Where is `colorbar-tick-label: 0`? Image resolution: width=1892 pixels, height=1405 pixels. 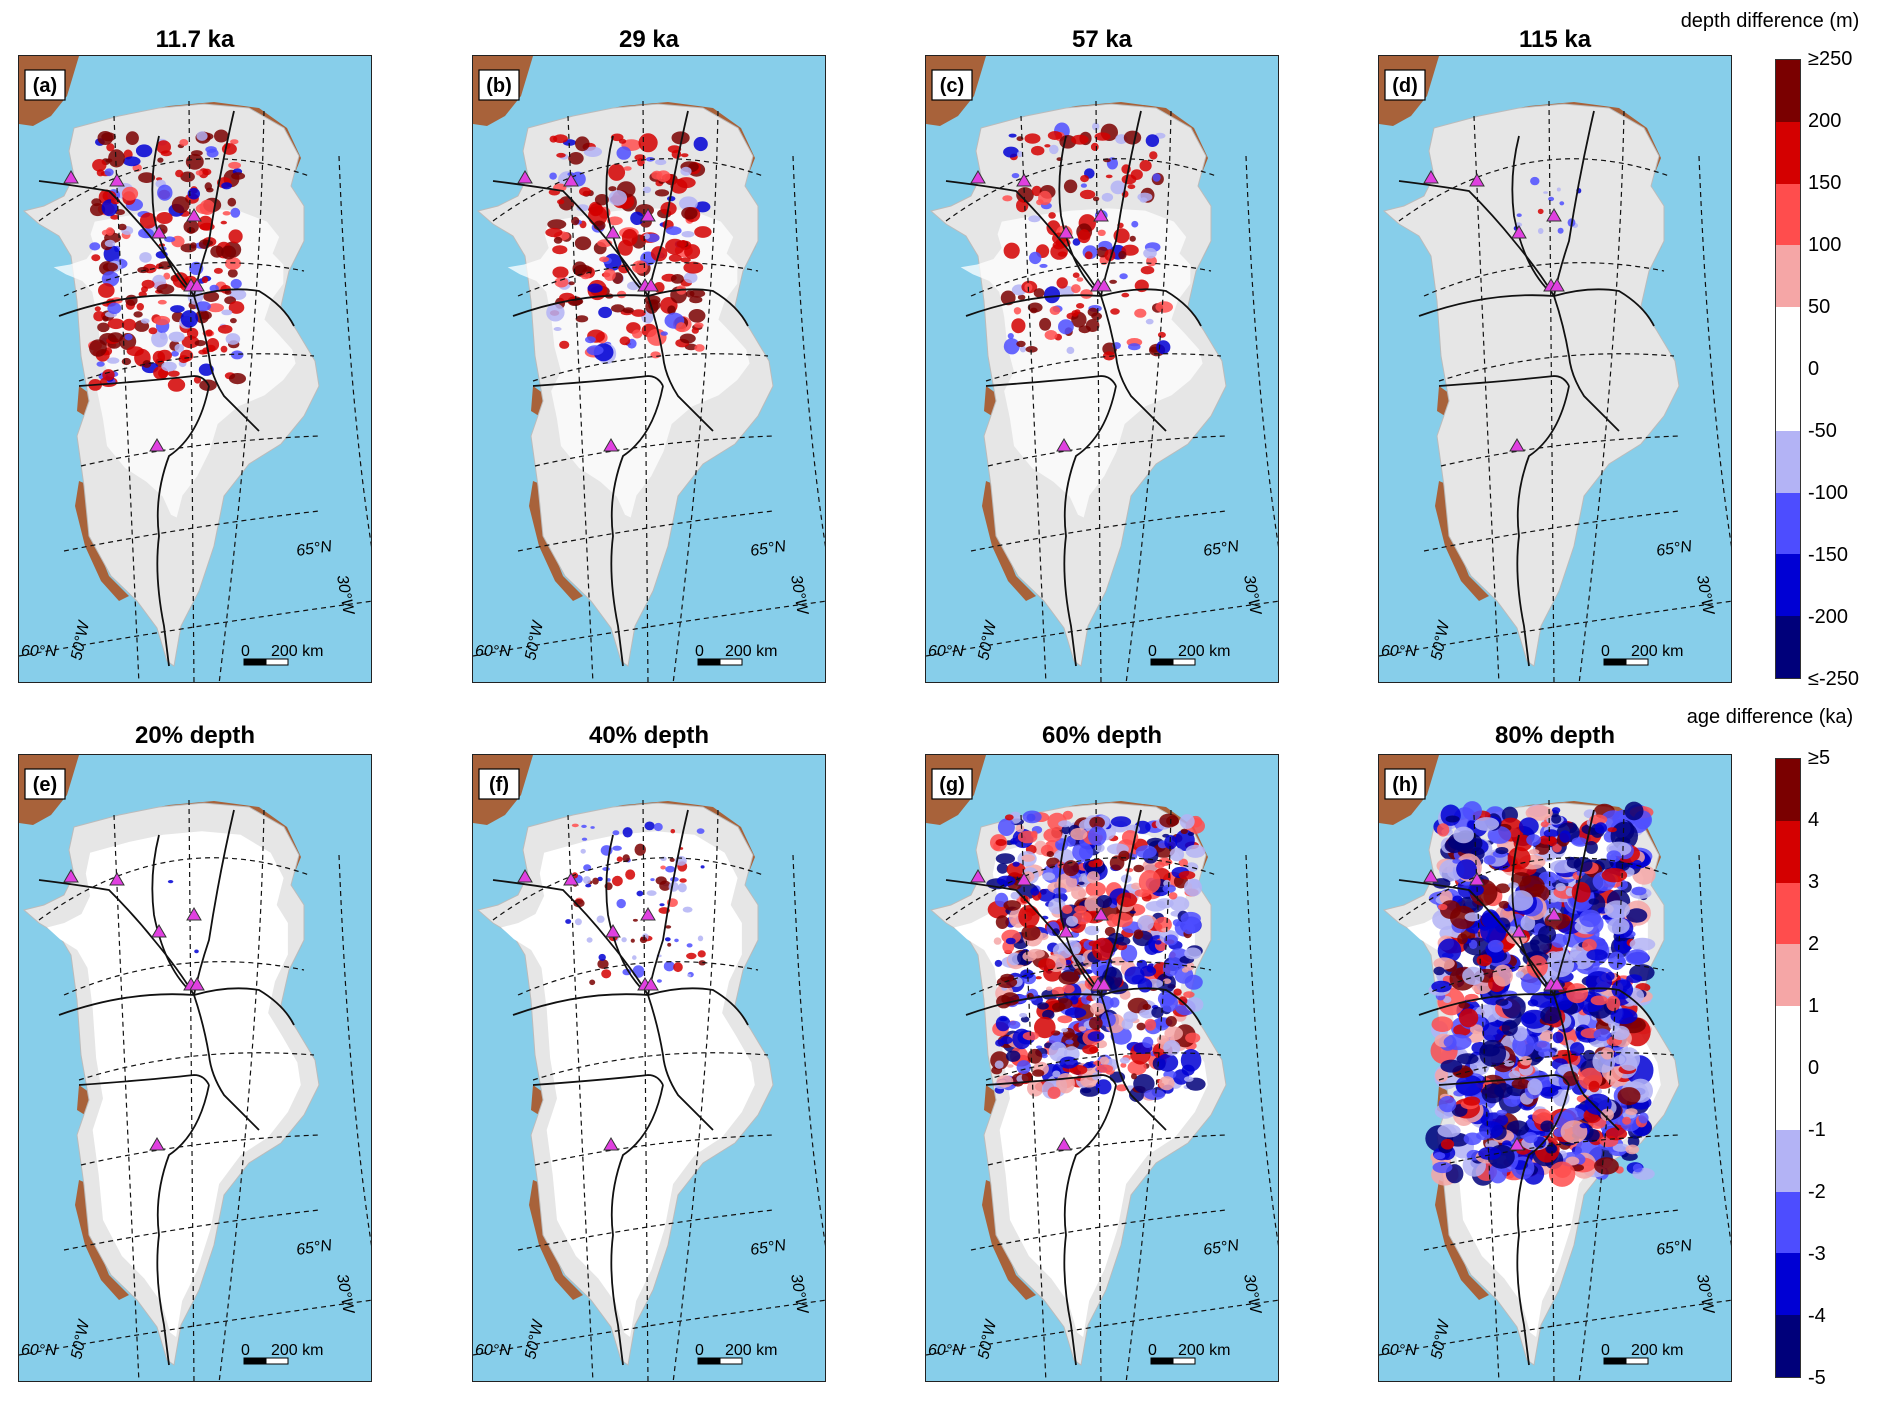 colorbar-tick-label: 0 is located at coordinates (1814, 369).